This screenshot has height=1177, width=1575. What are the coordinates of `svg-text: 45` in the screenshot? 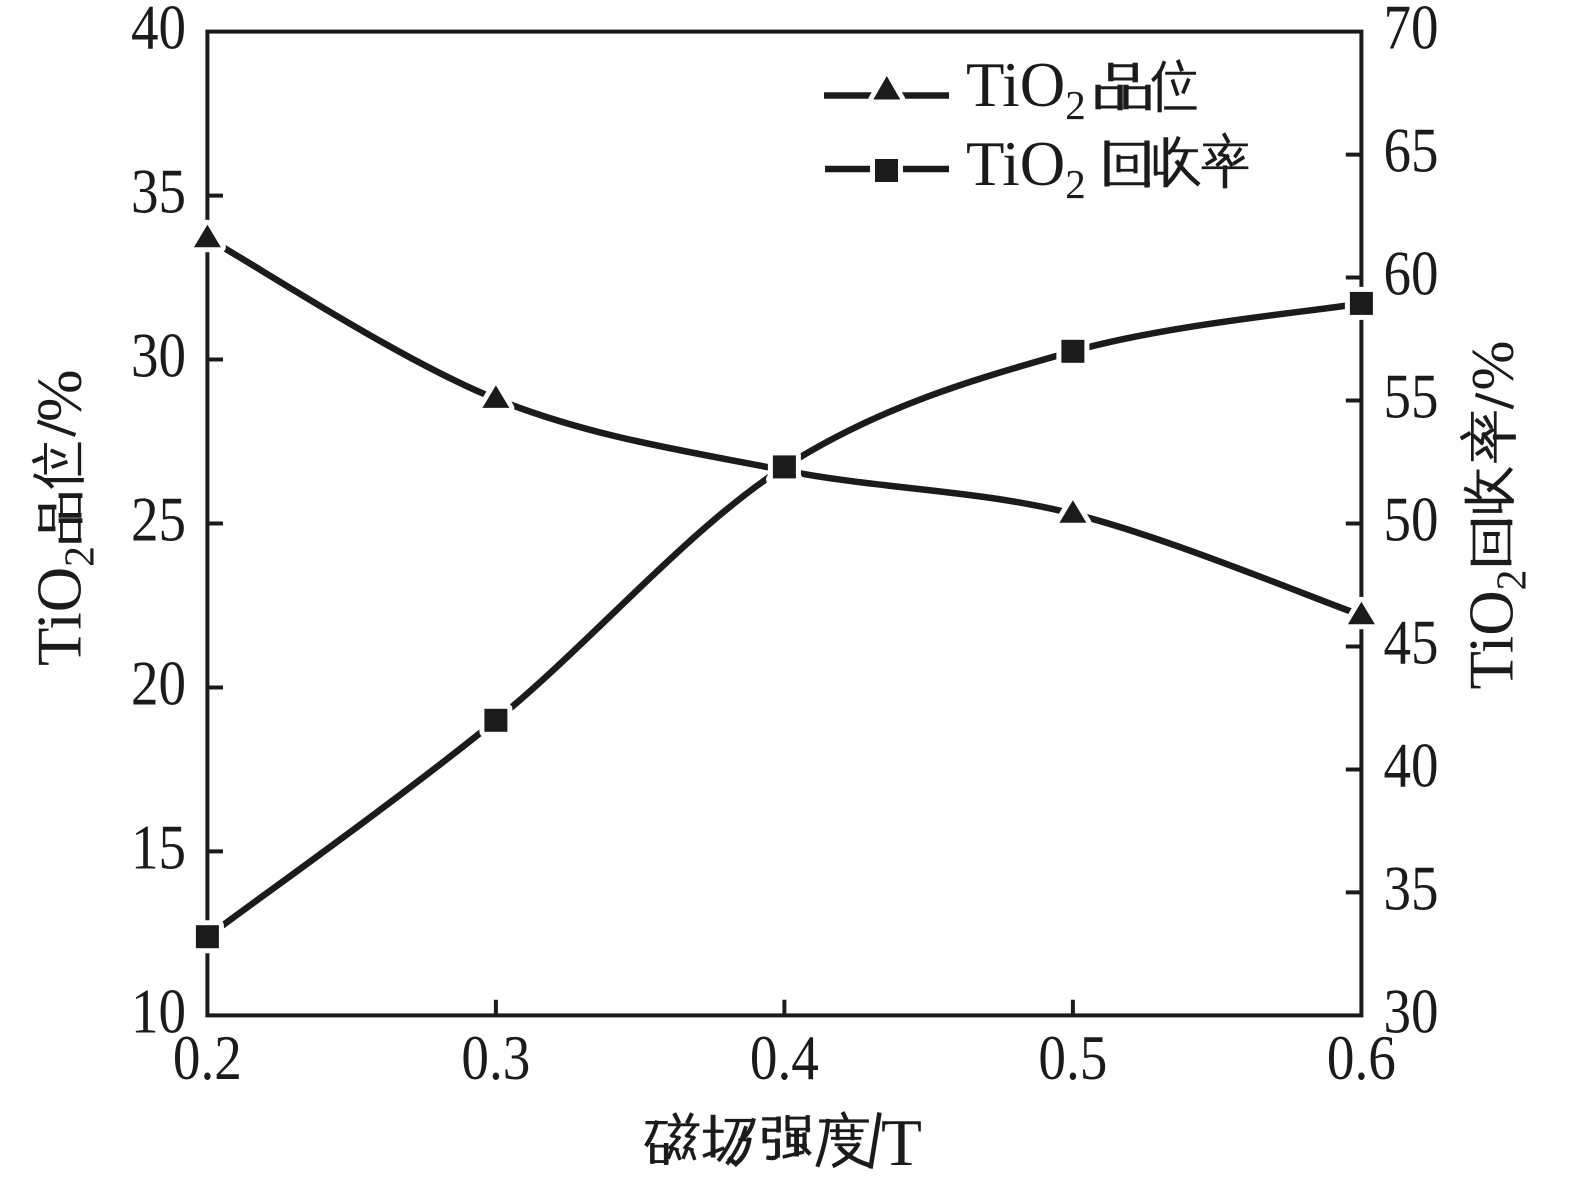 It's located at (1411, 642).